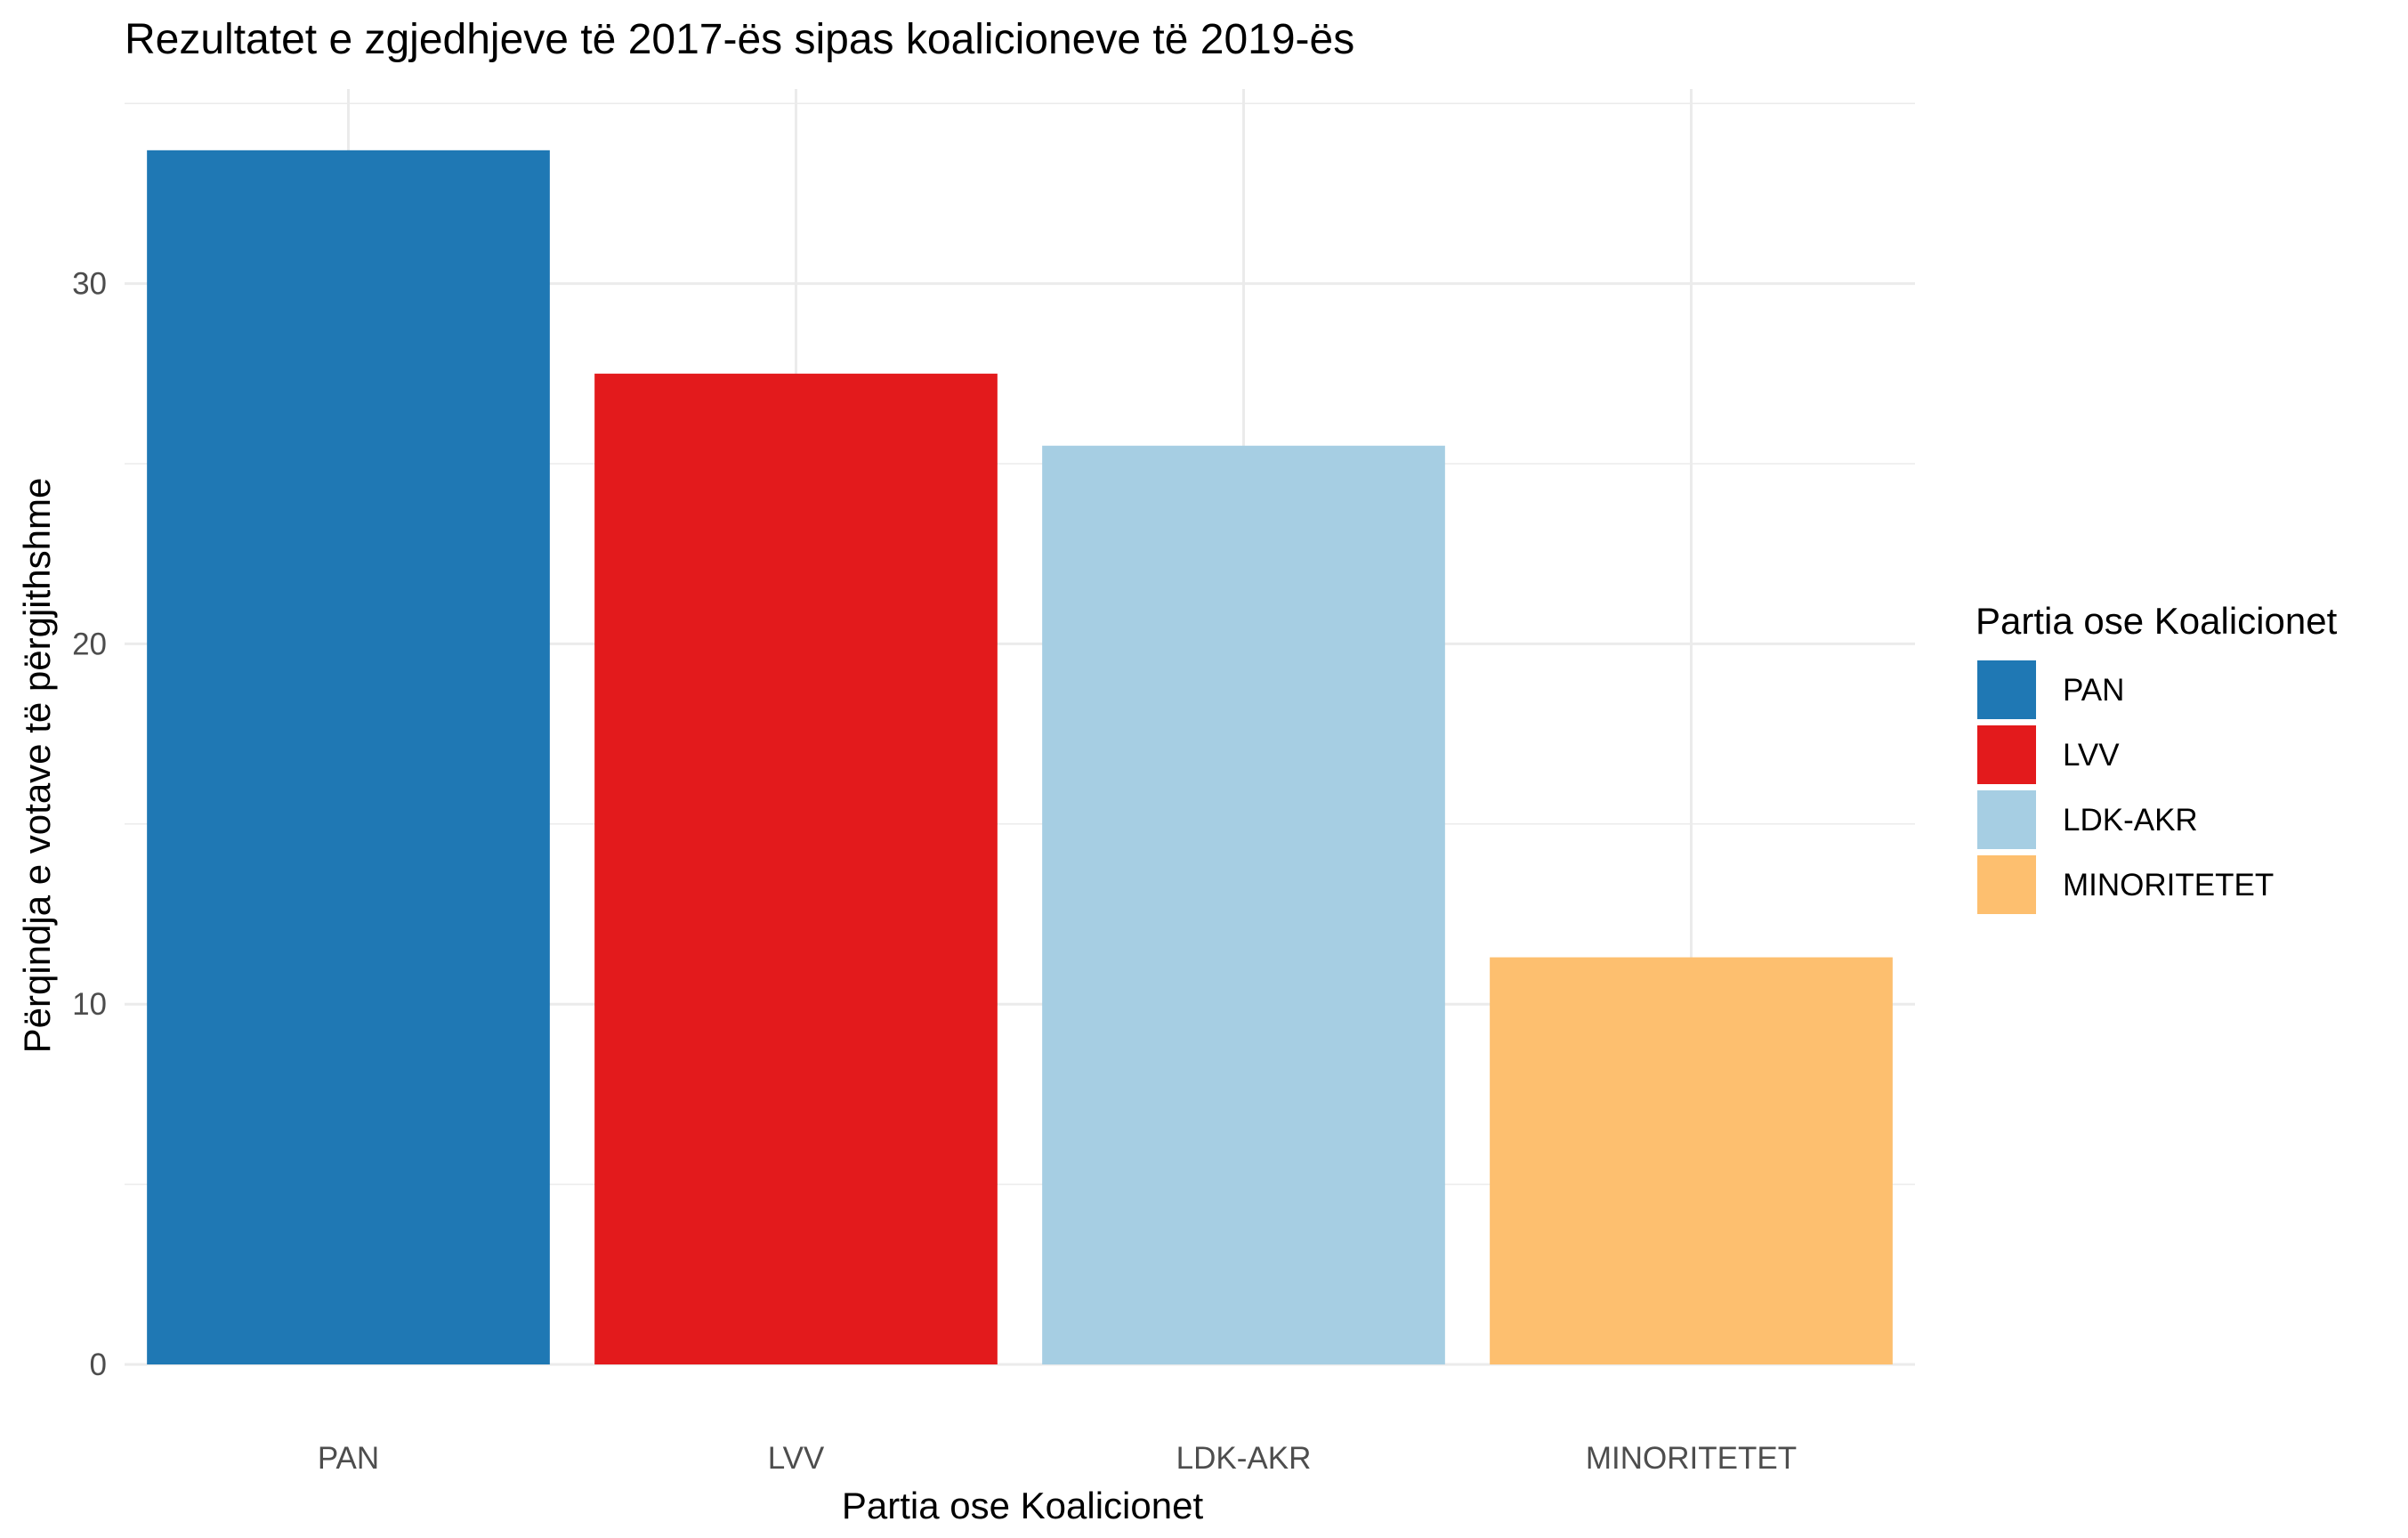 This screenshot has height=1538, width=2408. Describe the element at coordinates (90, 824) in the screenshot. I see `y-axis-ticks: 0 10 20 30` at that location.